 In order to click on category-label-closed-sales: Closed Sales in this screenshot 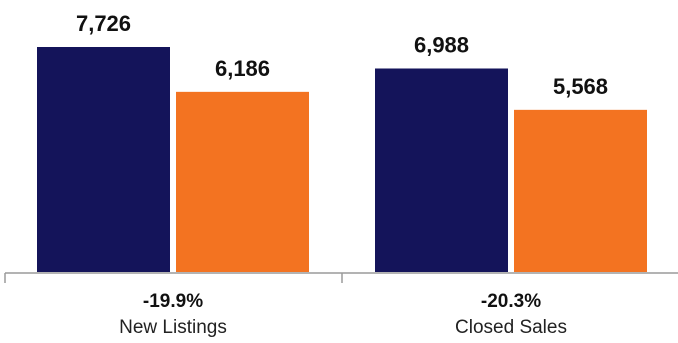, I will do `click(511, 327)`.